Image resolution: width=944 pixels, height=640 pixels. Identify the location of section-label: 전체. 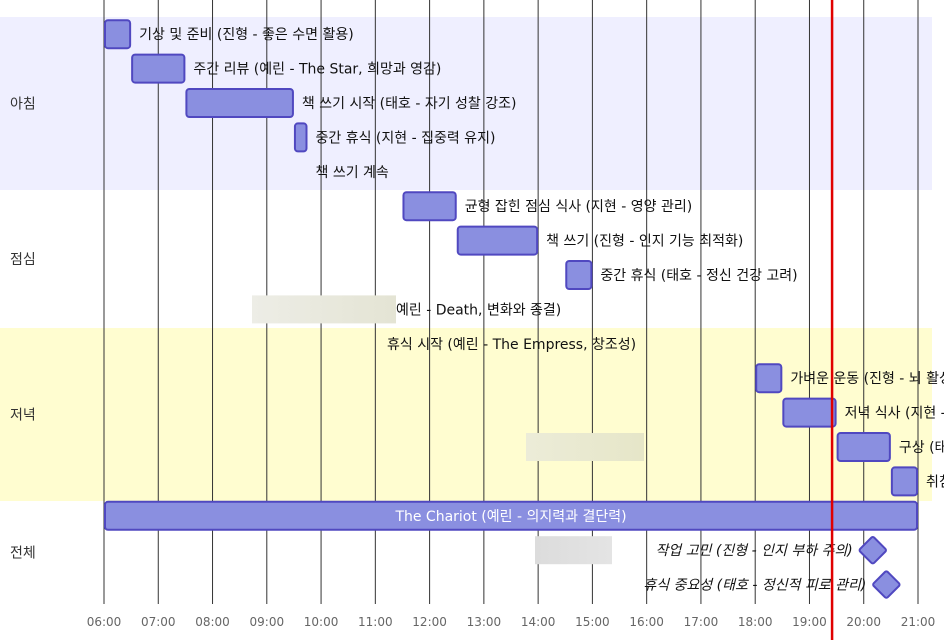
(23, 554).